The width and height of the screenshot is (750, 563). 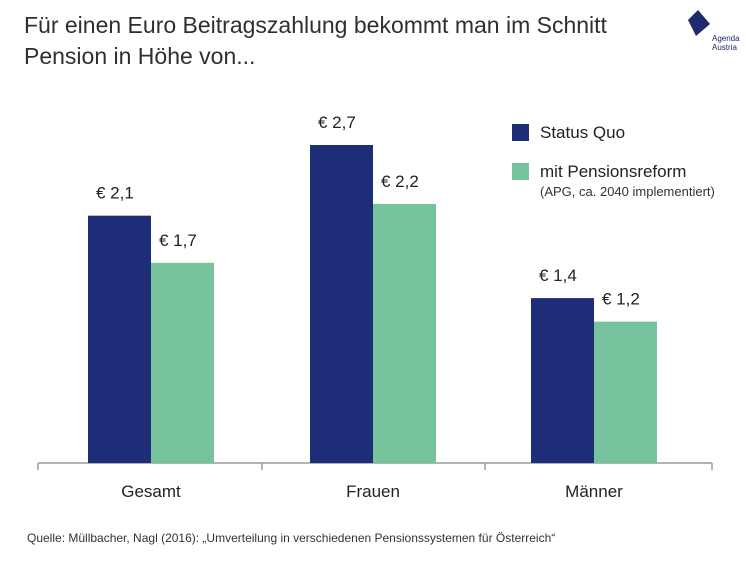 What do you see at coordinates (583, 132) in the screenshot?
I see `legend-label-status-quo: Status Quo` at bounding box center [583, 132].